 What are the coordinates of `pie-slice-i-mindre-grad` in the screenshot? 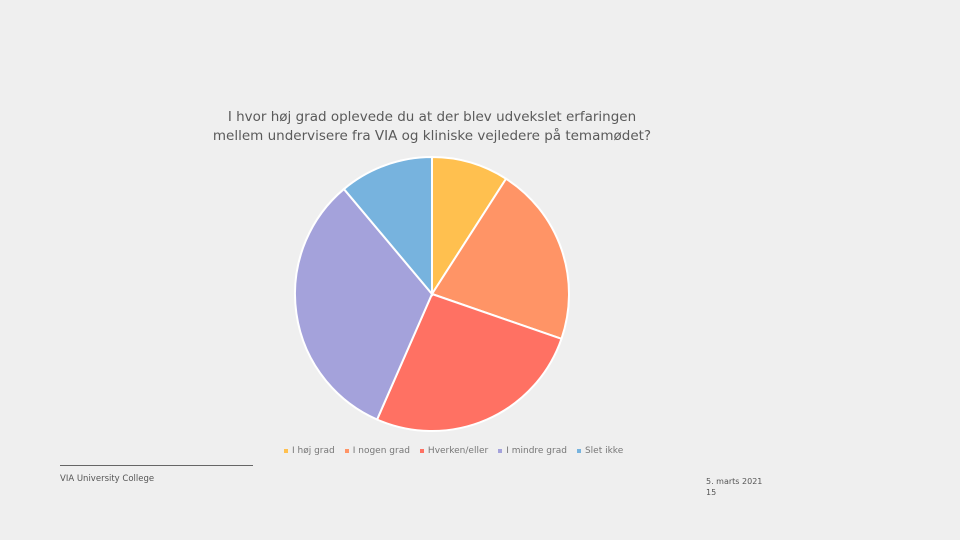 It's located at (364, 304).